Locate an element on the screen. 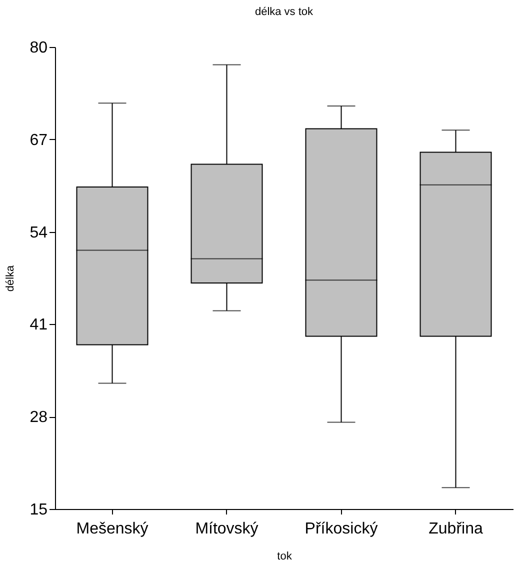  y-tick-label: 54 is located at coordinates (39, 233).